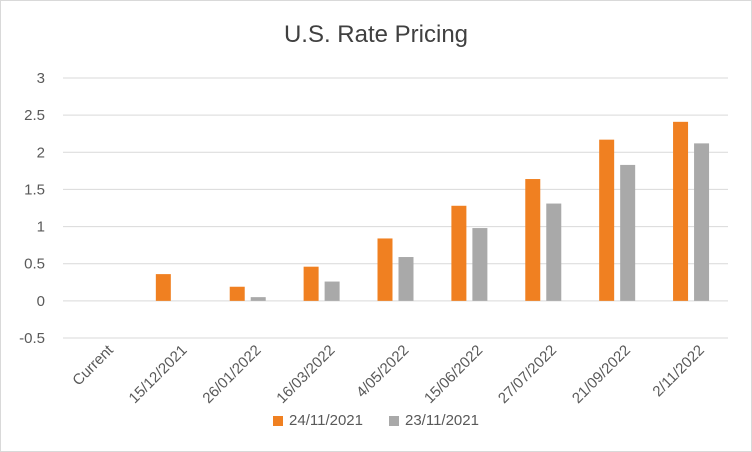 Image resolution: width=752 pixels, height=452 pixels. What do you see at coordinates (382, 371) in the screenshot?
I see `x-tick-label: 4/05/2022` at bounding box center [382, 371].